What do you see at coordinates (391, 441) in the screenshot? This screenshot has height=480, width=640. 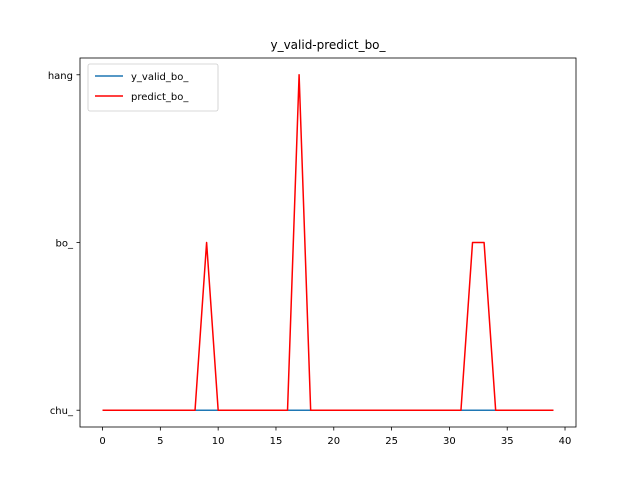 I see `x-tick-label: 25` at bounding box center [391, 441].